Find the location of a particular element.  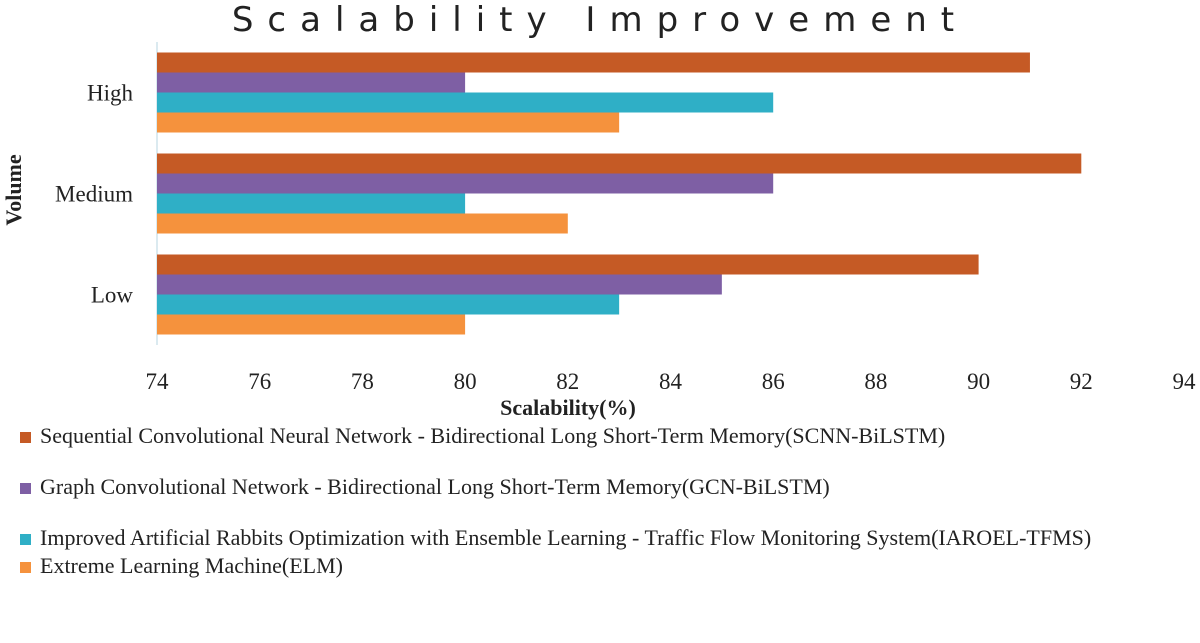

x-tick-label-76: 76 is located at coordinates (259, 381).